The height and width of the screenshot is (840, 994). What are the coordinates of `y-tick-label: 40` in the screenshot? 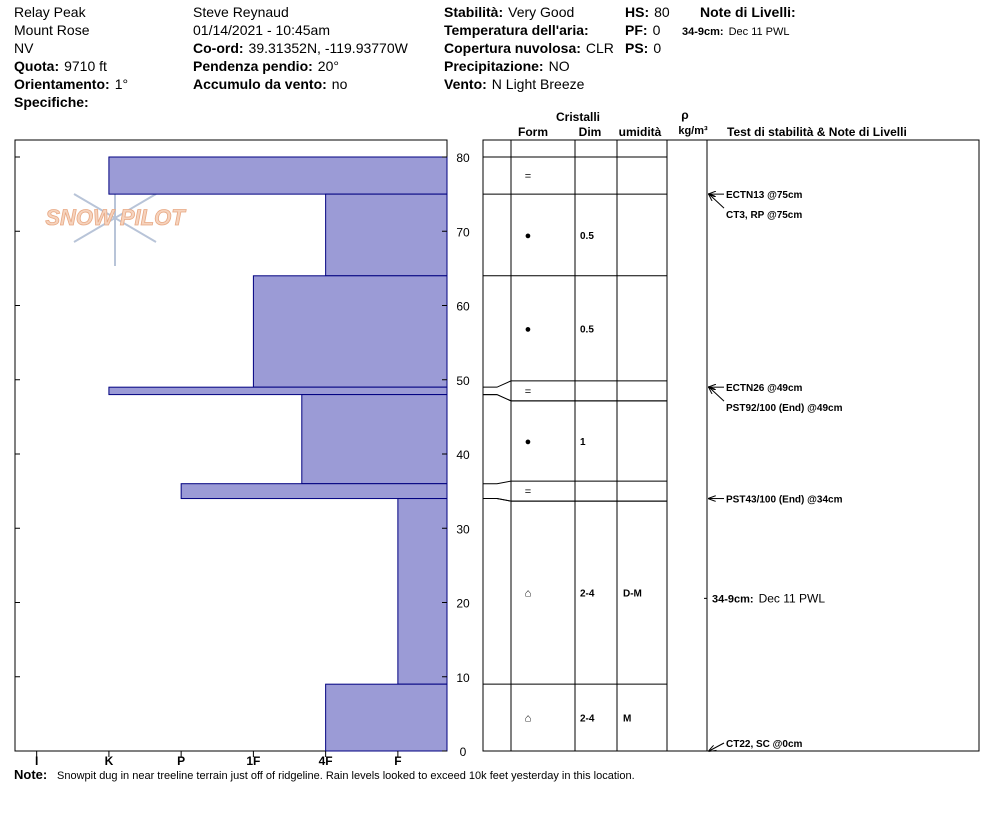 It's located at (463, 455).